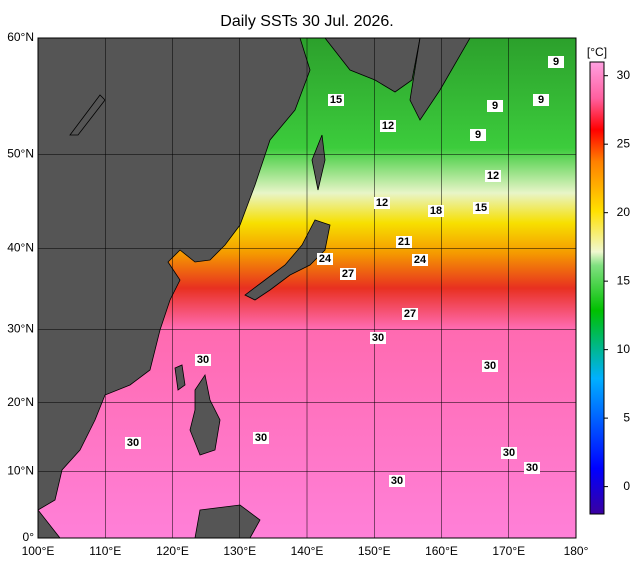 The width and height of the screenshot is (637, 569). I want to click on y-tick-label: 60°N, so click(20, 37).